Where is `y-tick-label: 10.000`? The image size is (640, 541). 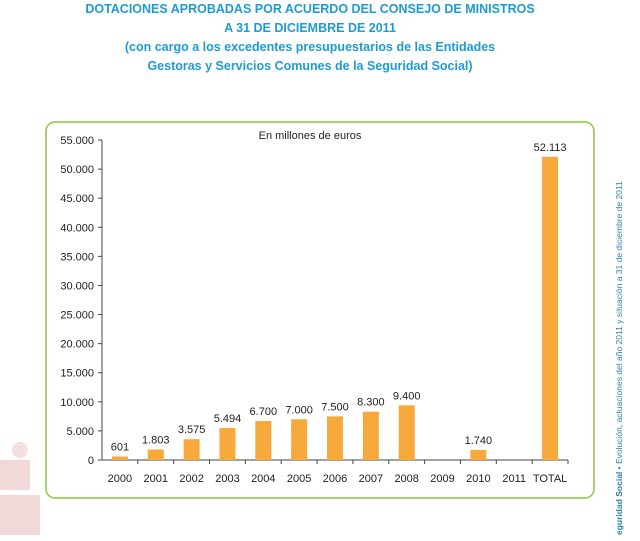
y-tick-label: 10.000 is located at coordinates (77, 403).